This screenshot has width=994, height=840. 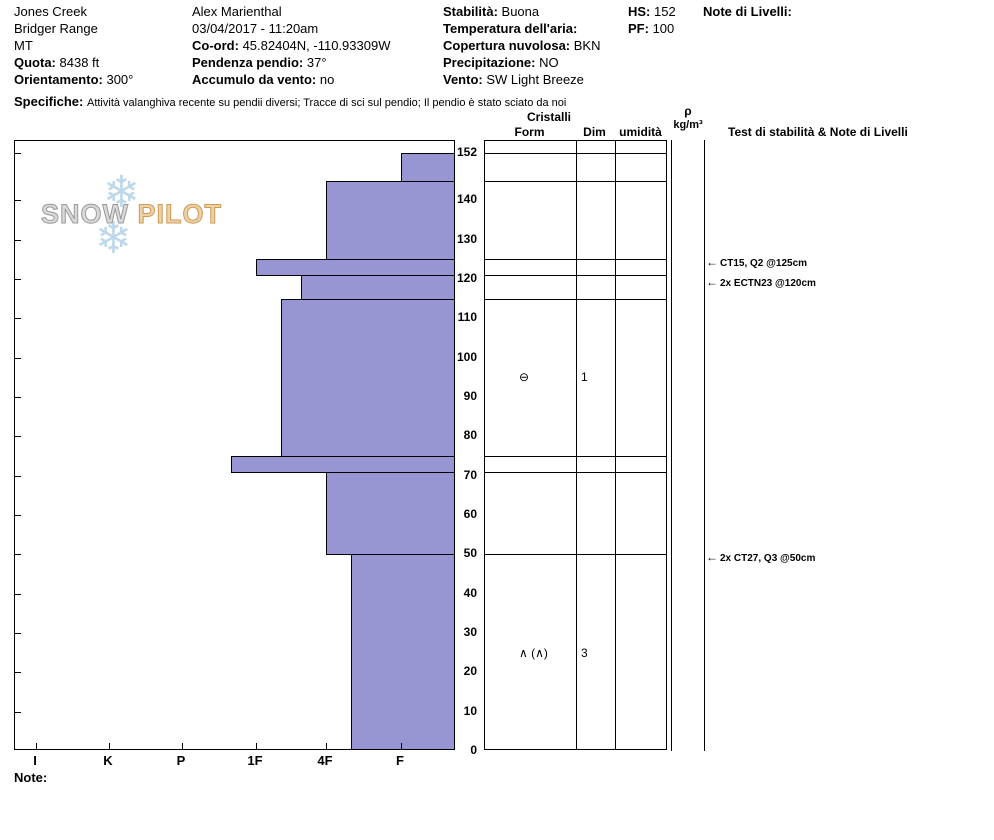 What do you see at coordinates (549, 62) in the screenshot?
I see `precip-value: NO` at bounding box center [549, 62].